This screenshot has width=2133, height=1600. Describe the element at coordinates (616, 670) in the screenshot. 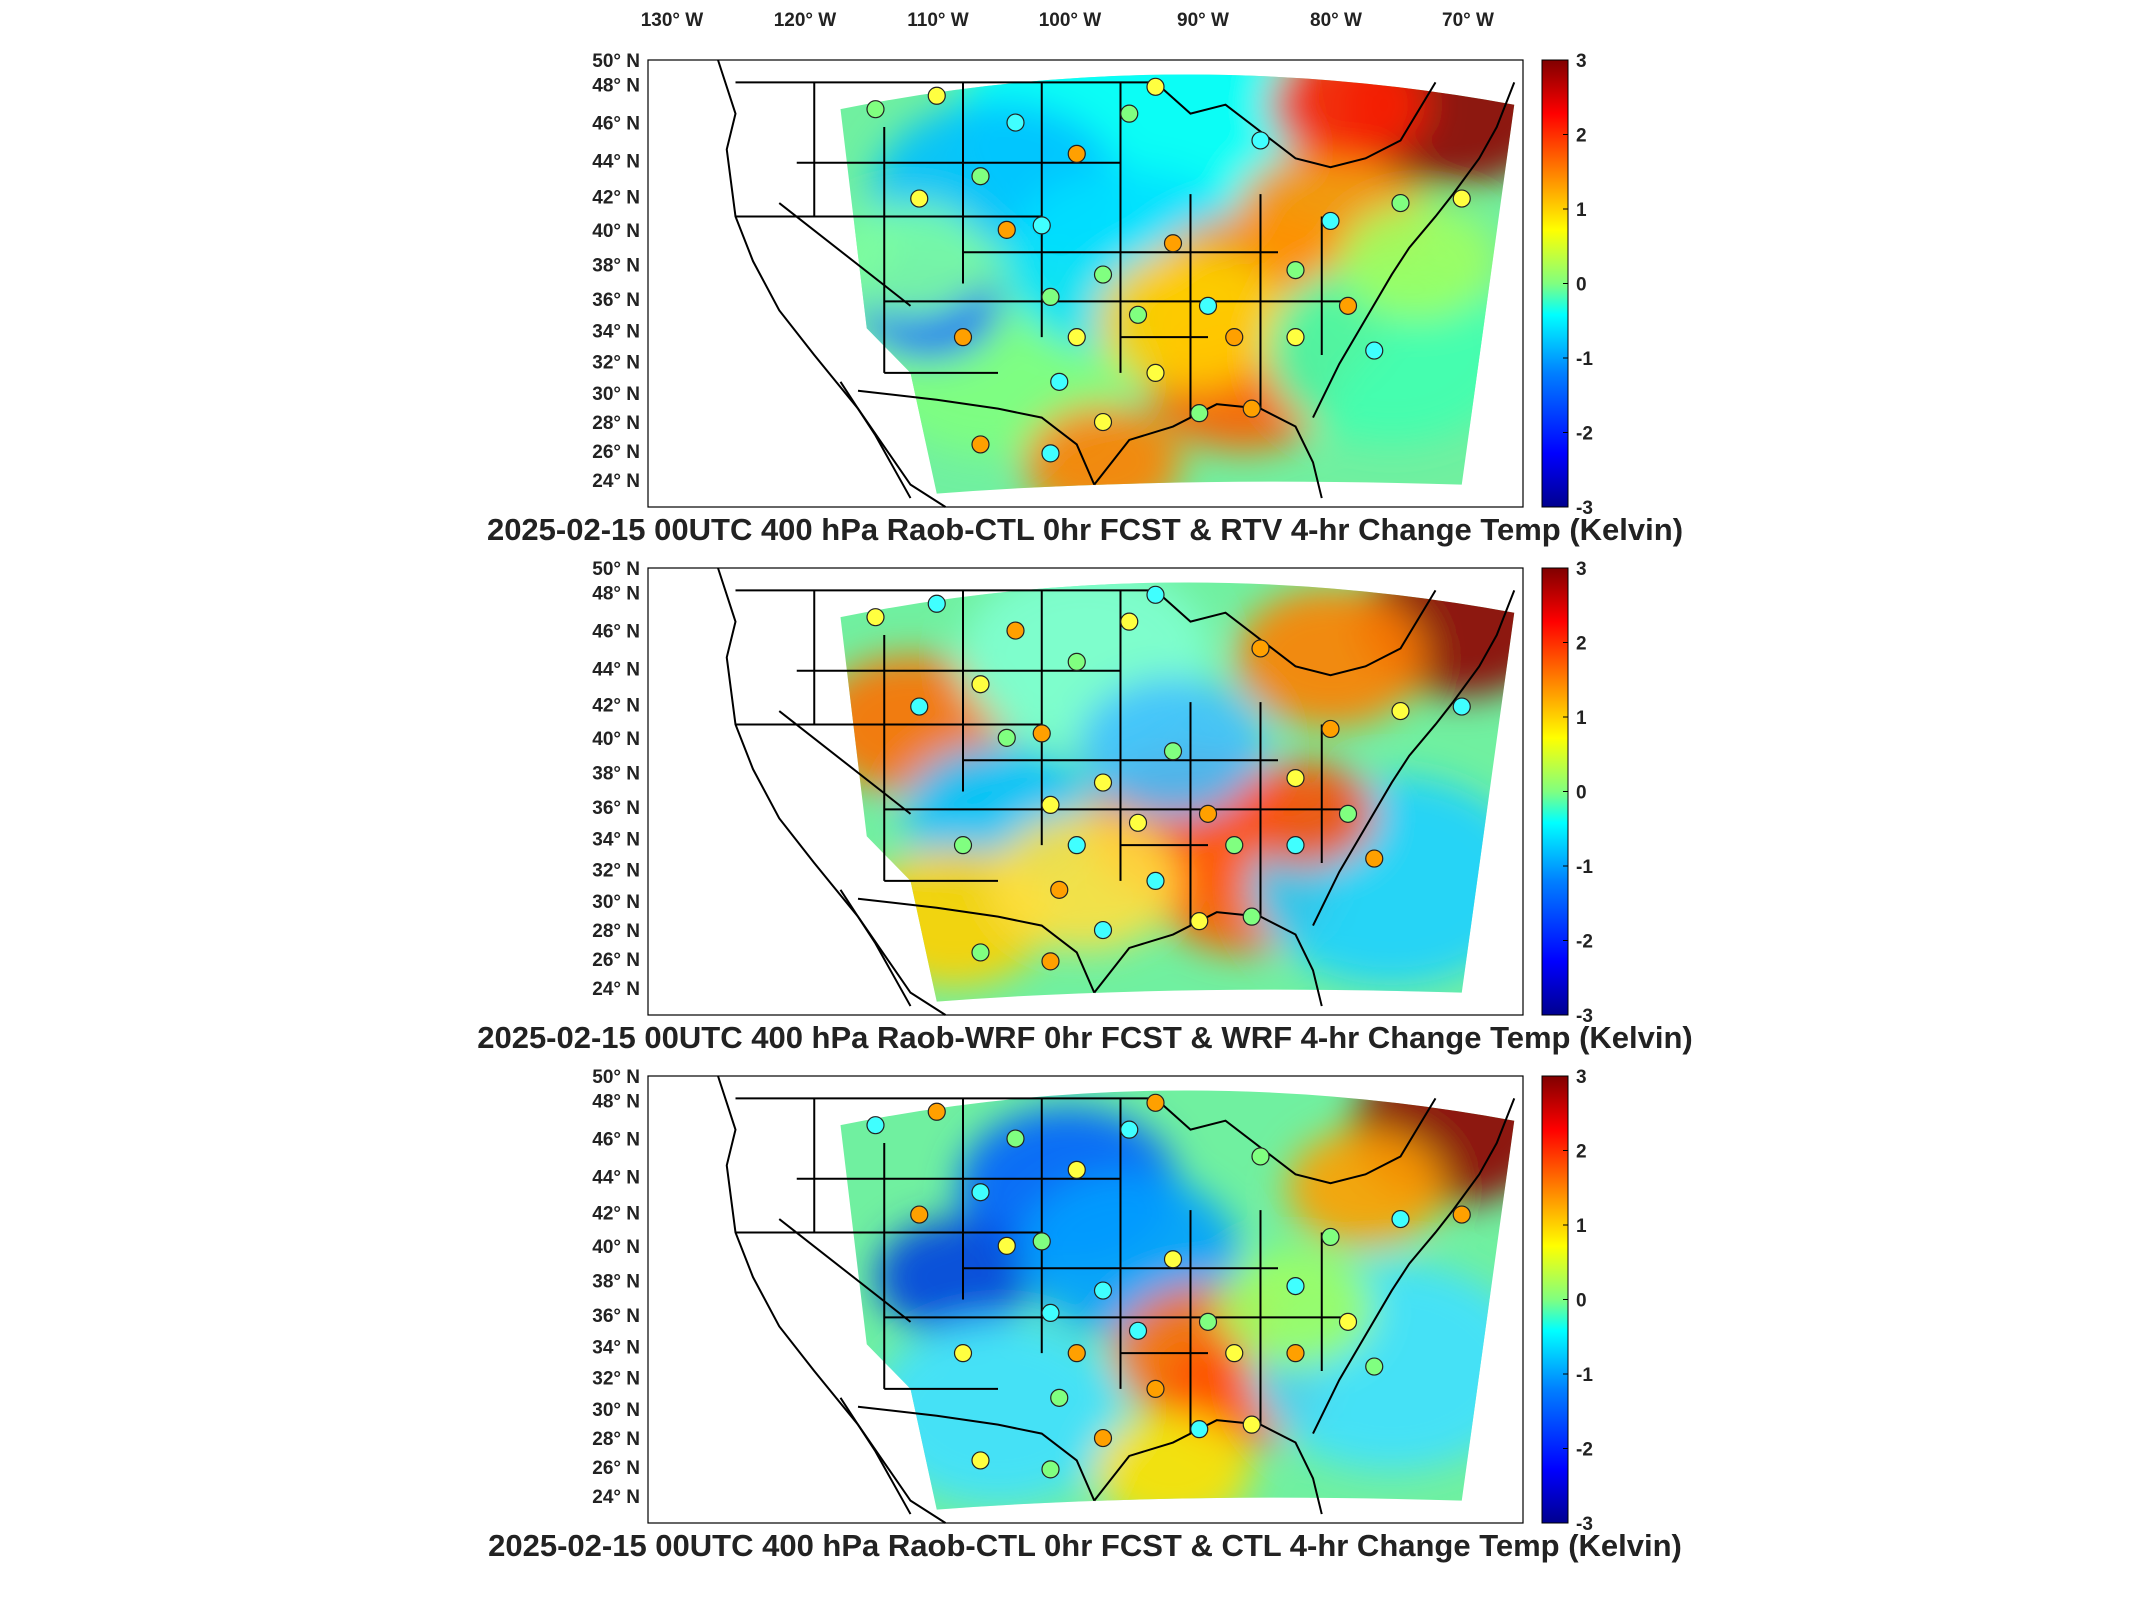

I see `latitude-label: 44° N` at that location.